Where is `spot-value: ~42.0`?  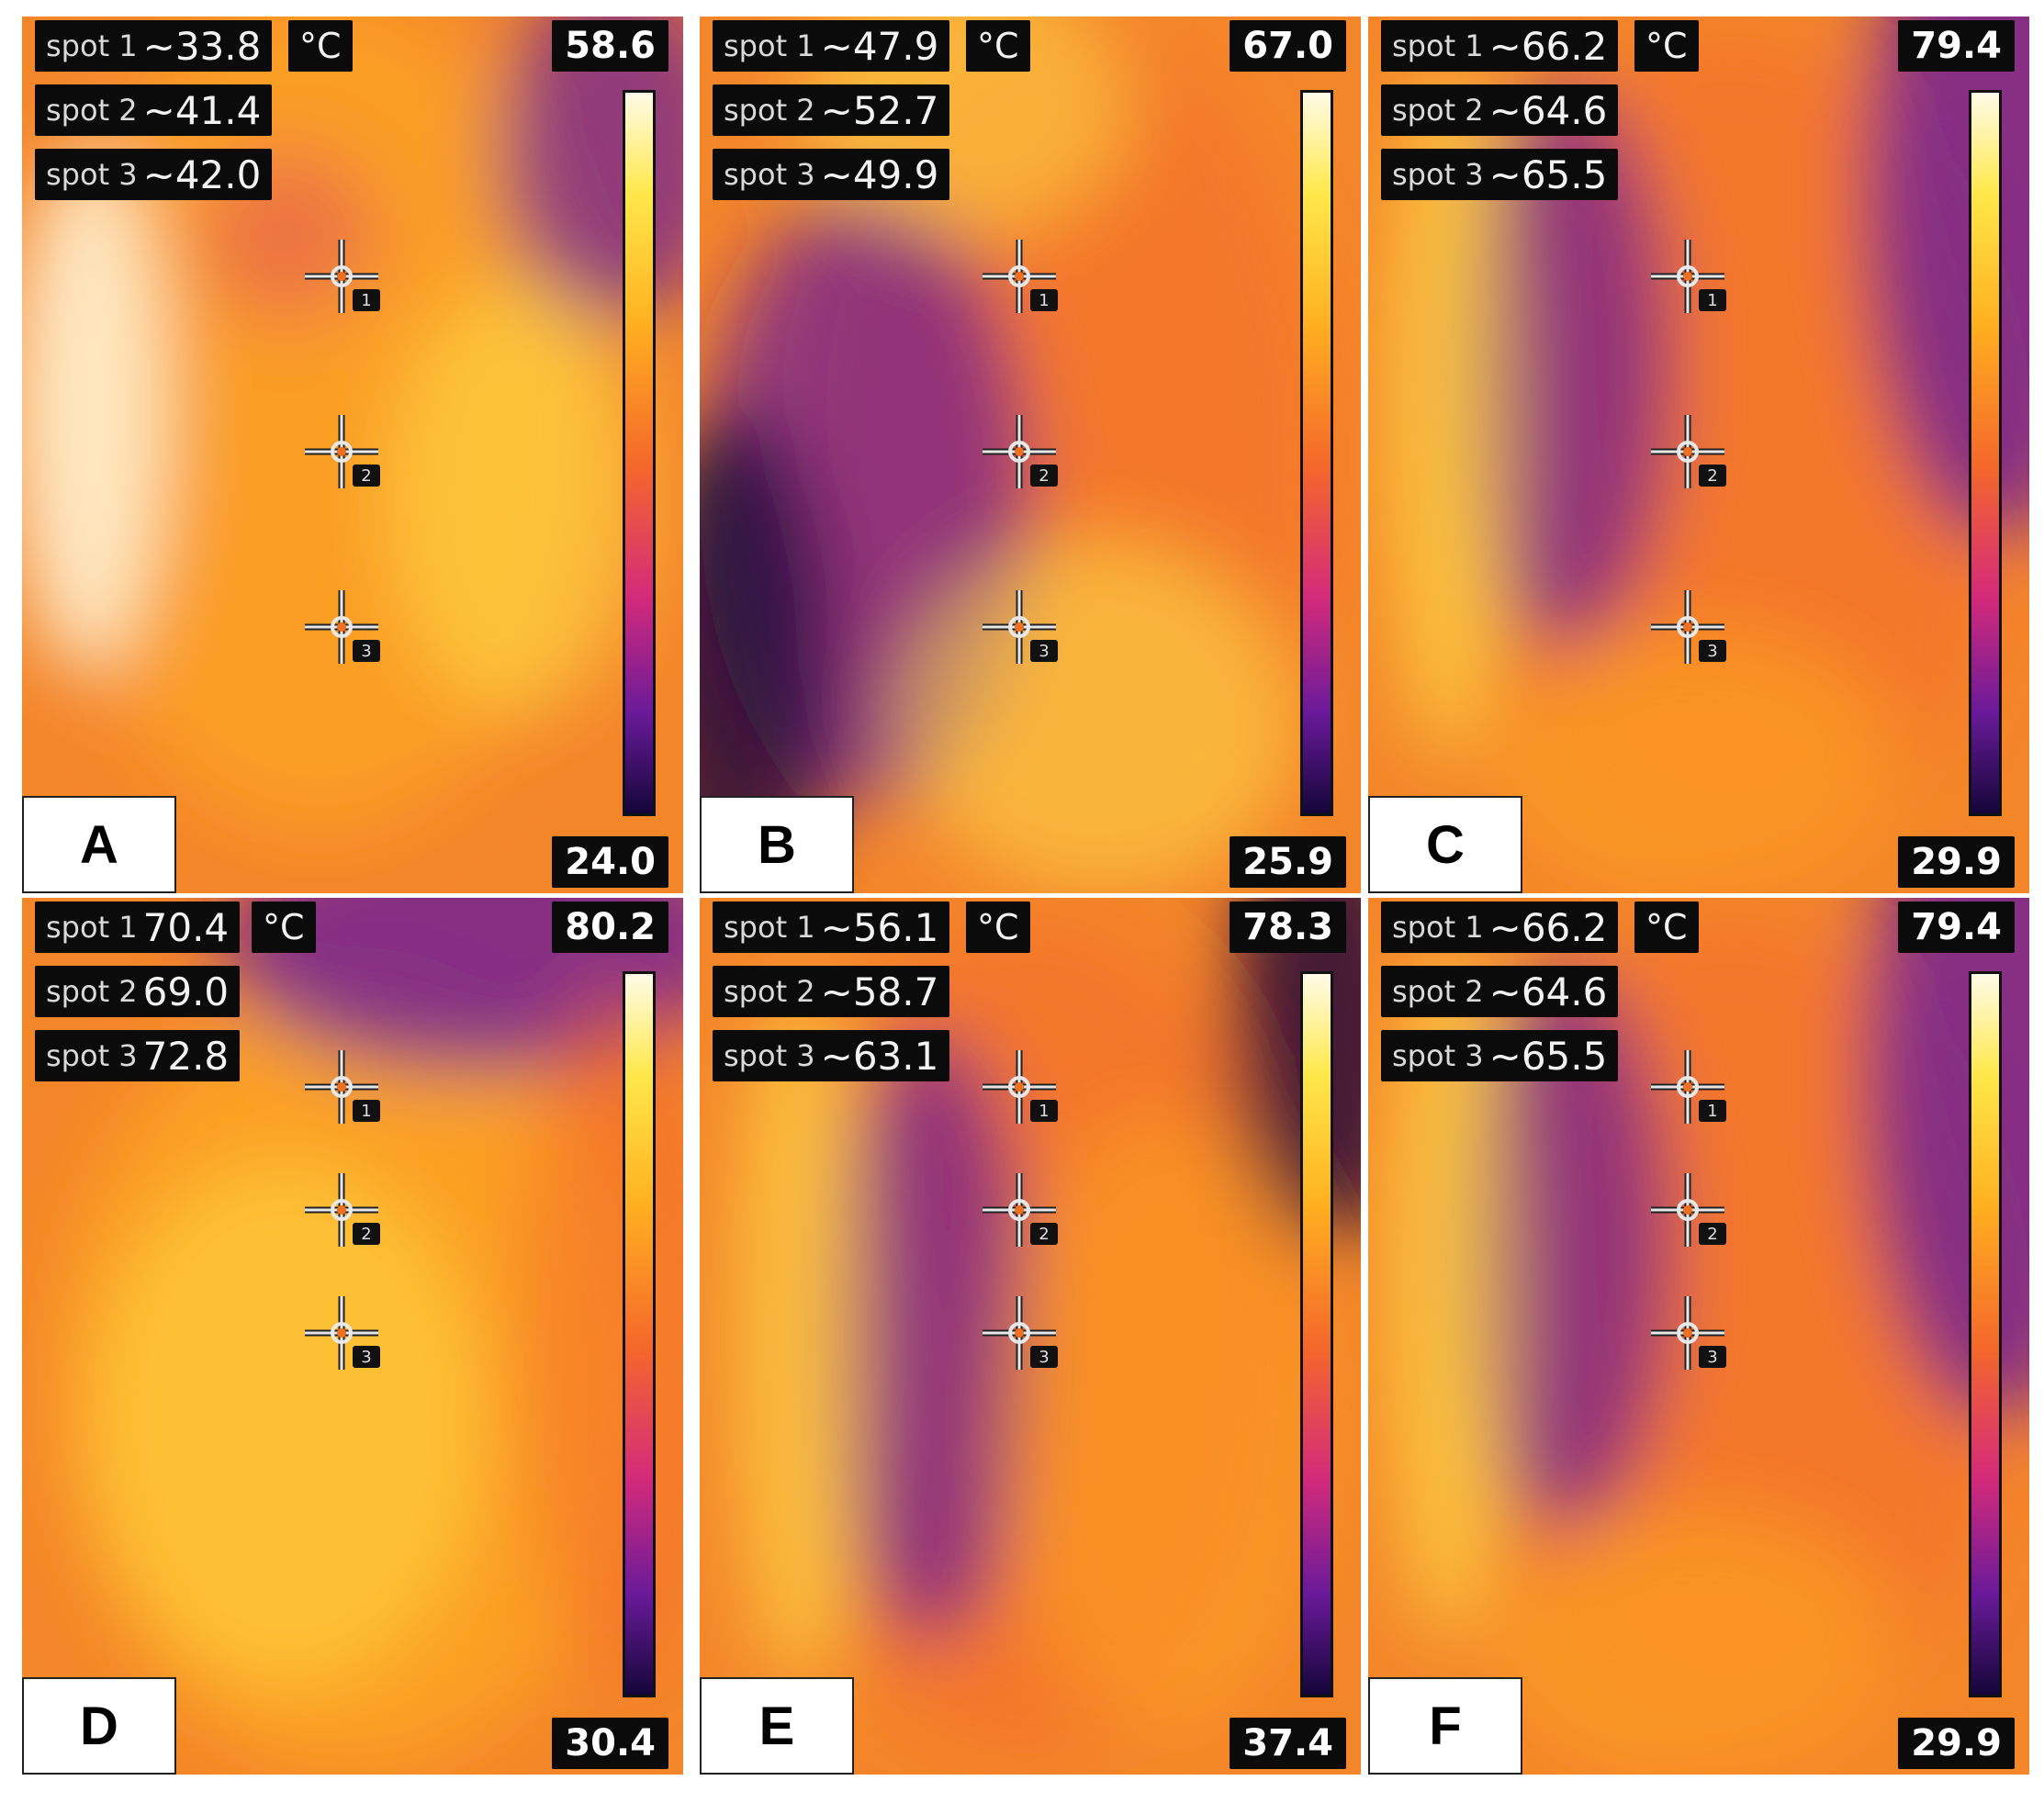
spot-value: ~42.0 is located at coordinates (202, 174).